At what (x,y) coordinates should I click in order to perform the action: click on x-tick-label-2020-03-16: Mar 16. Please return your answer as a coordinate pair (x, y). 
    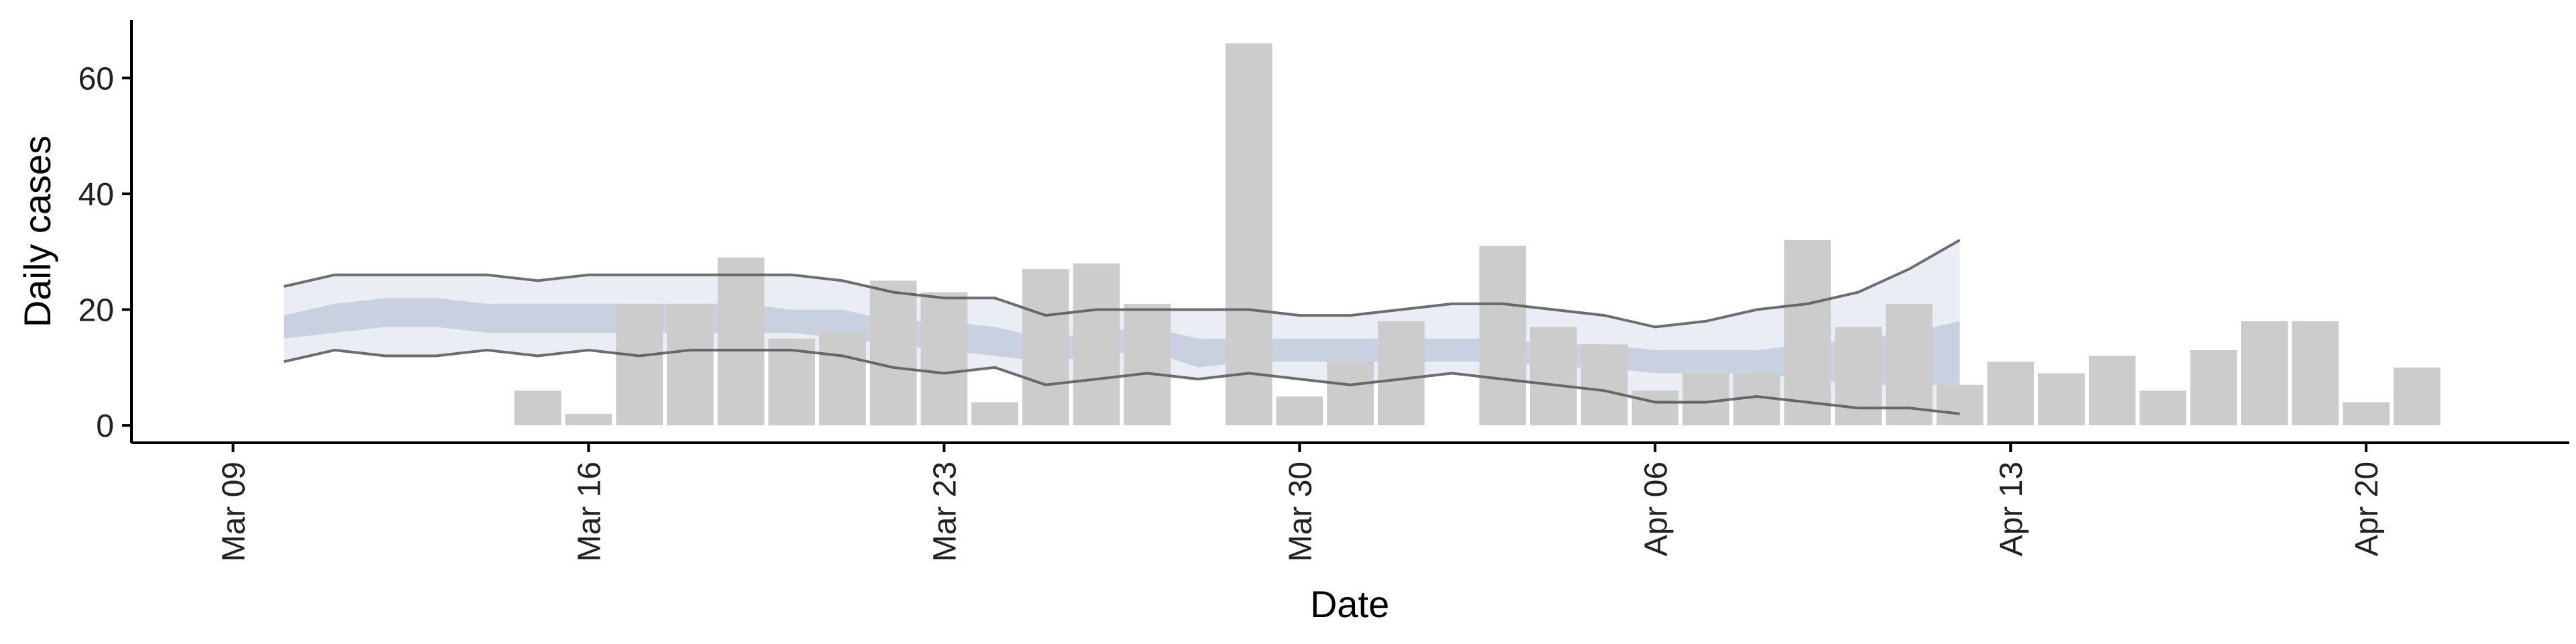
    Looking at the image, I should click on (589, 511).